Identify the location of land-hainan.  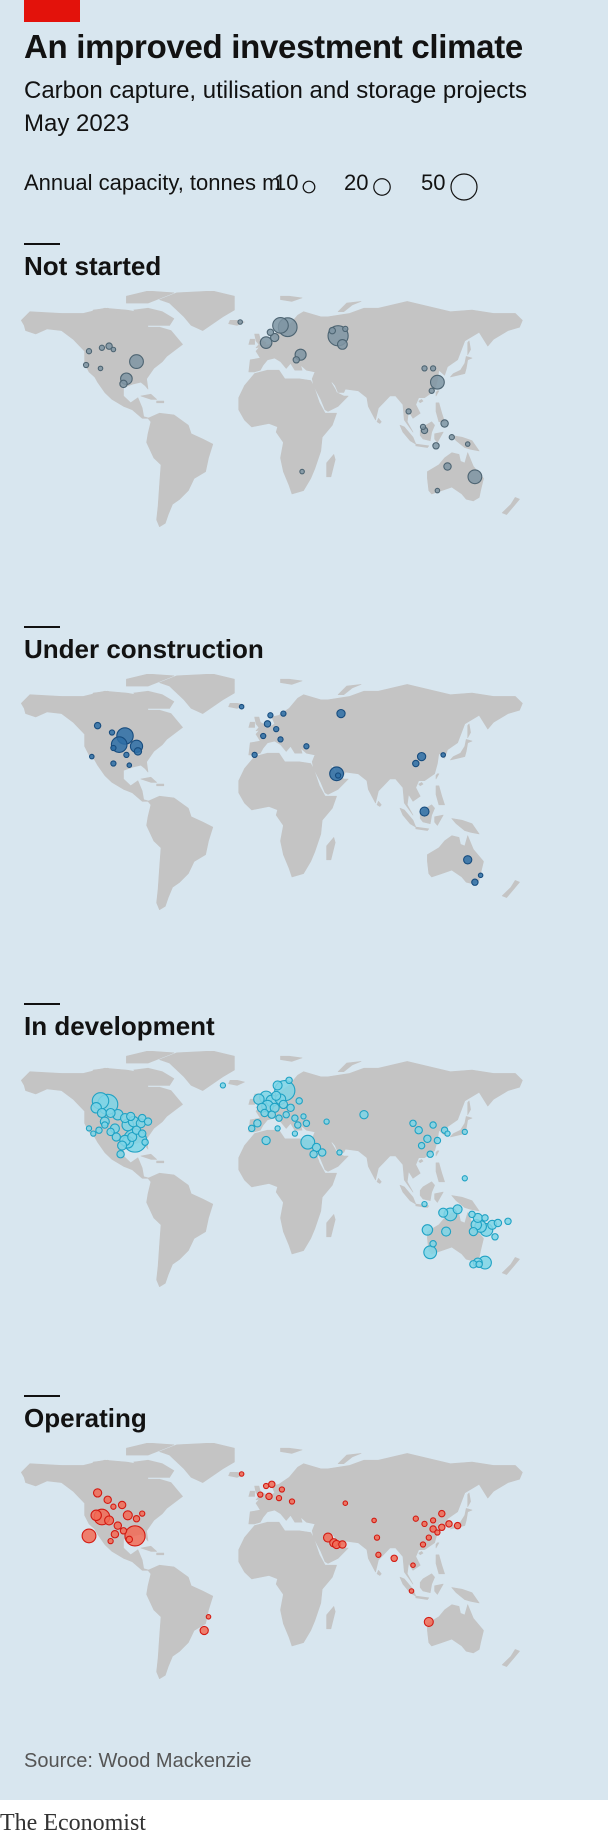
(421, 1161).